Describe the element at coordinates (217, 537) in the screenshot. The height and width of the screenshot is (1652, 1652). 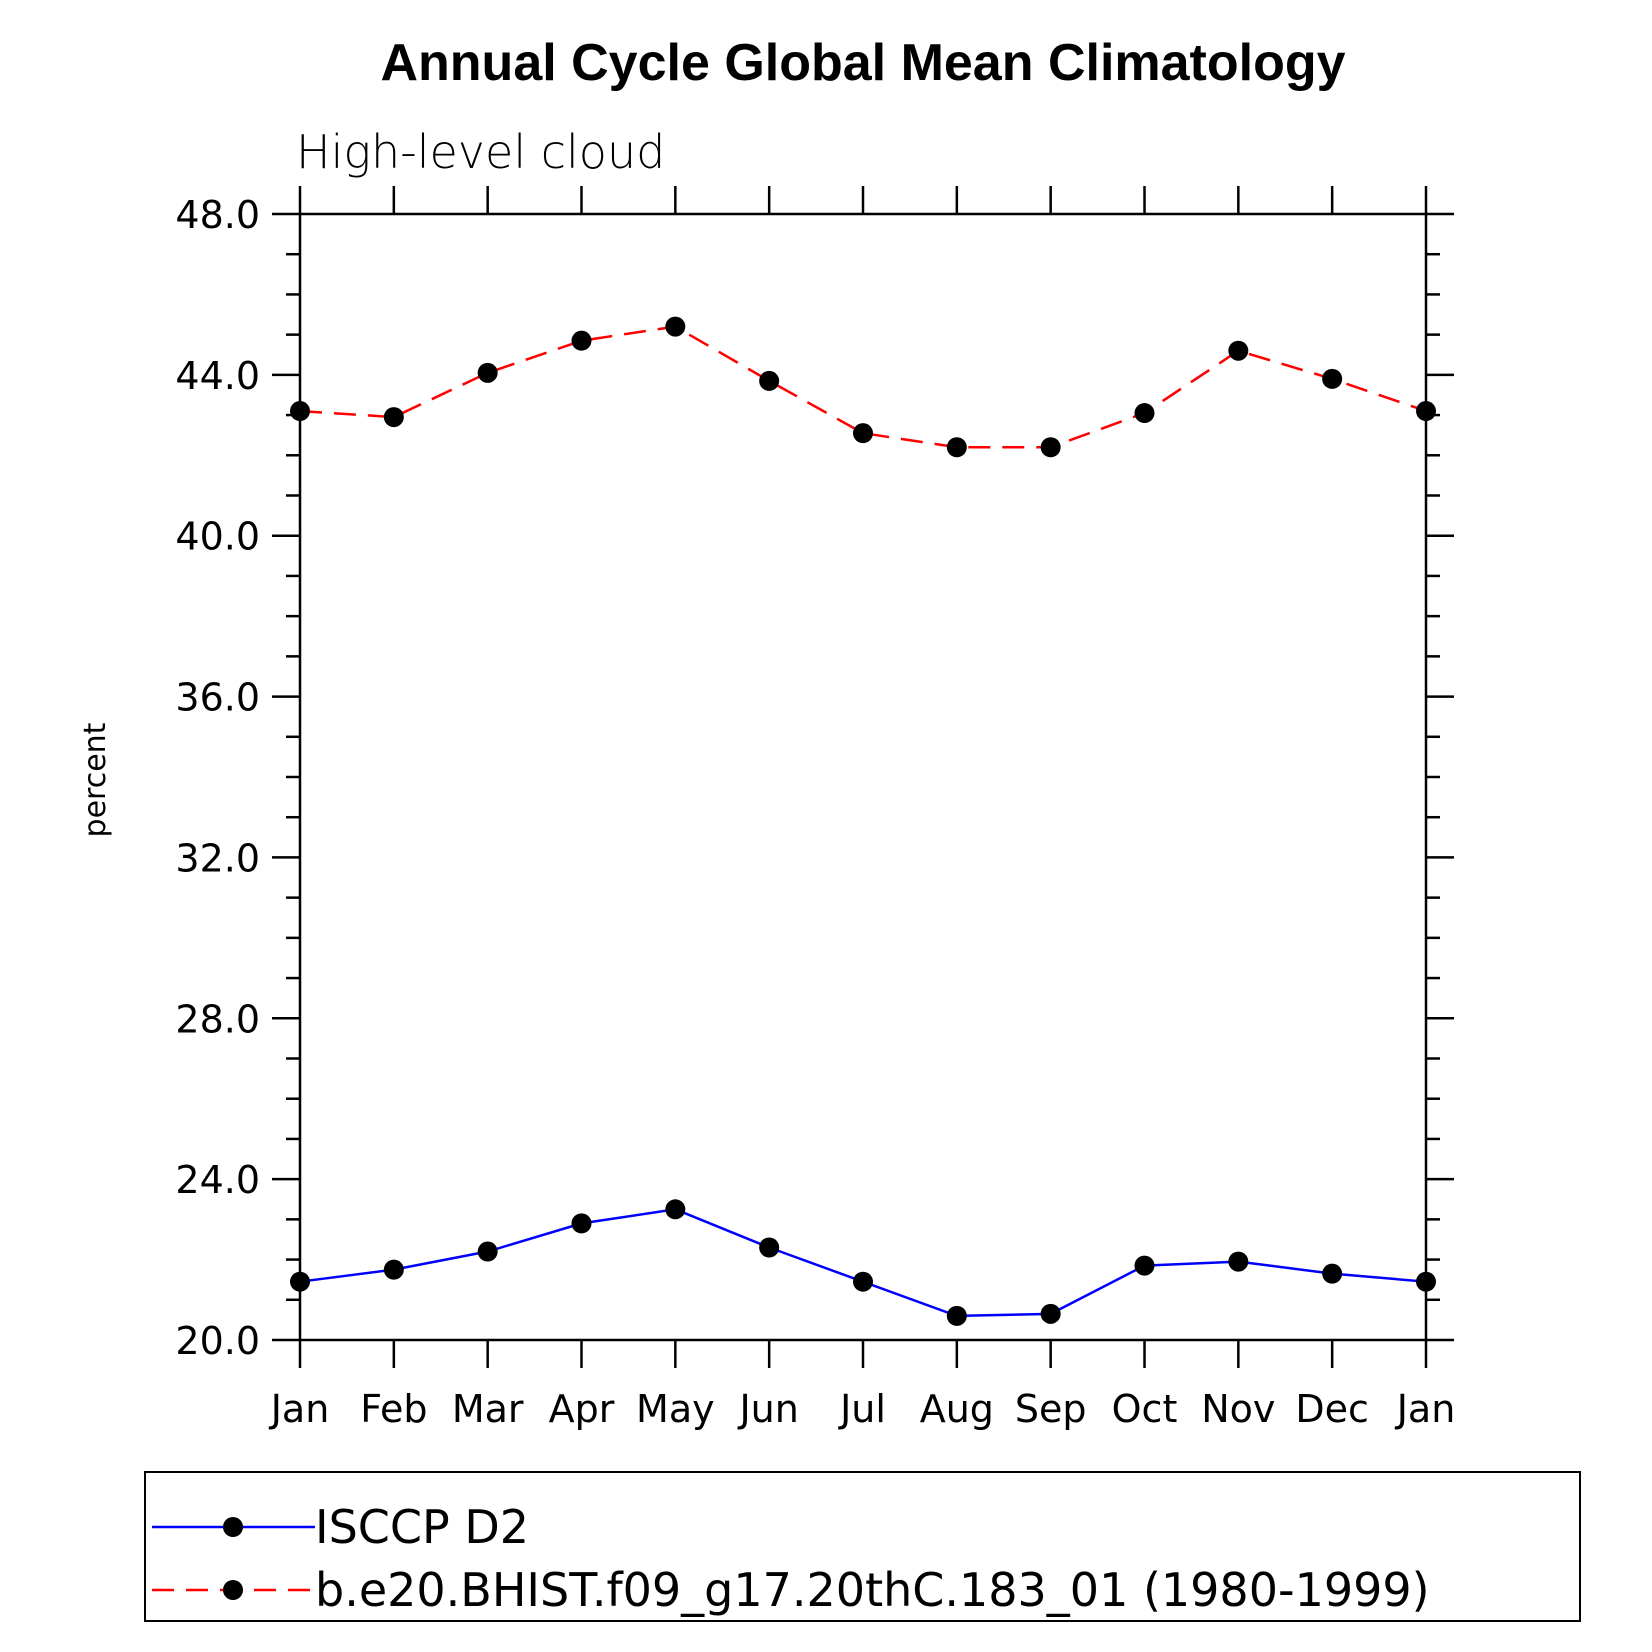
I see `y-tick-label: 40.0` at that location.